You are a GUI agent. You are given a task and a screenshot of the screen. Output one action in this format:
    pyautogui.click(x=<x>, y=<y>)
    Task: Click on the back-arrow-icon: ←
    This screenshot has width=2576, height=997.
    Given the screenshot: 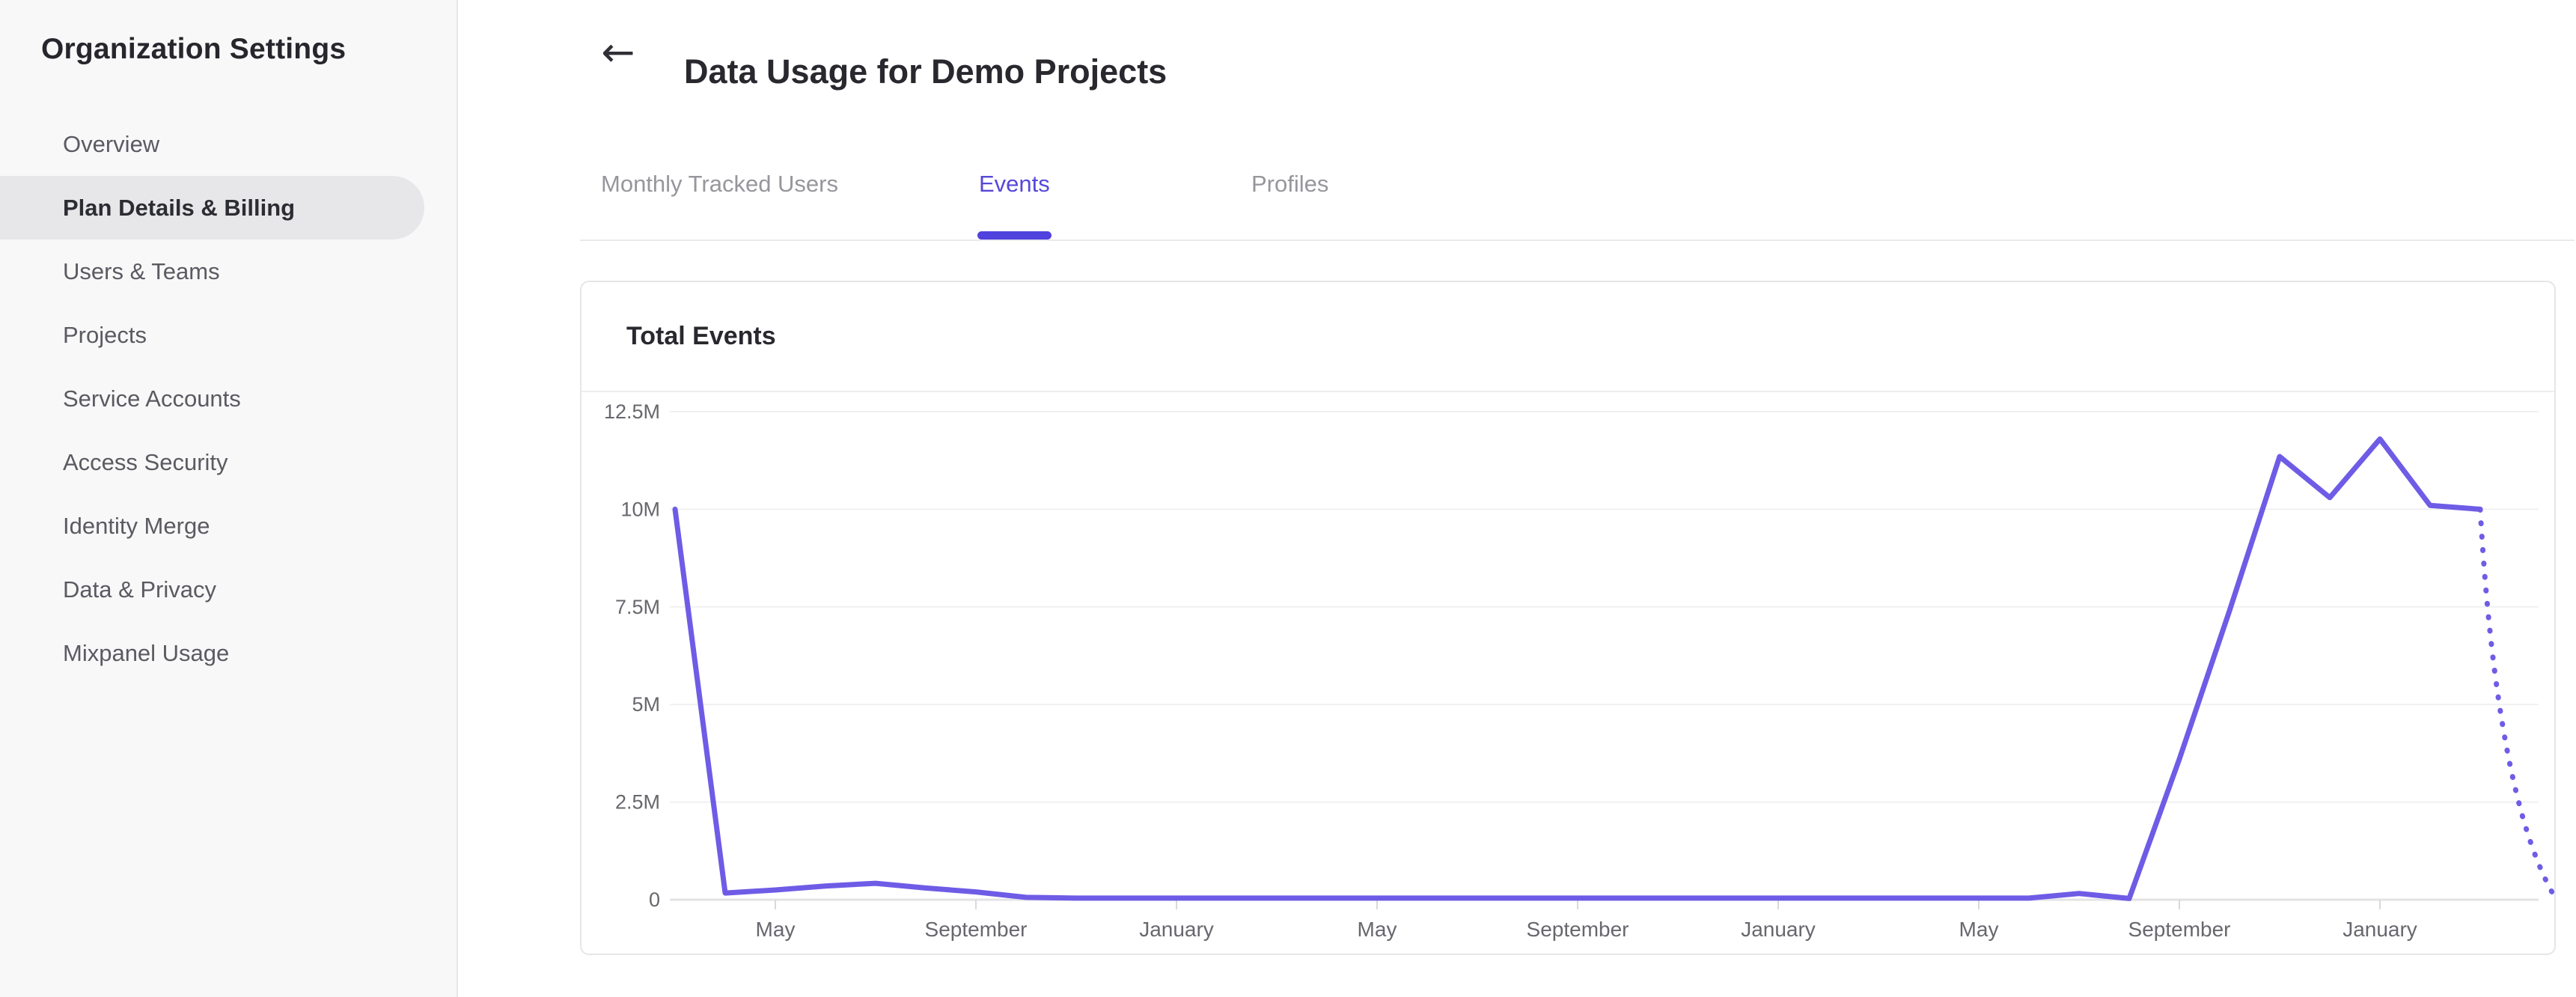 What is the action you would take?
    pyautogui.click(x=618, y=52)
    